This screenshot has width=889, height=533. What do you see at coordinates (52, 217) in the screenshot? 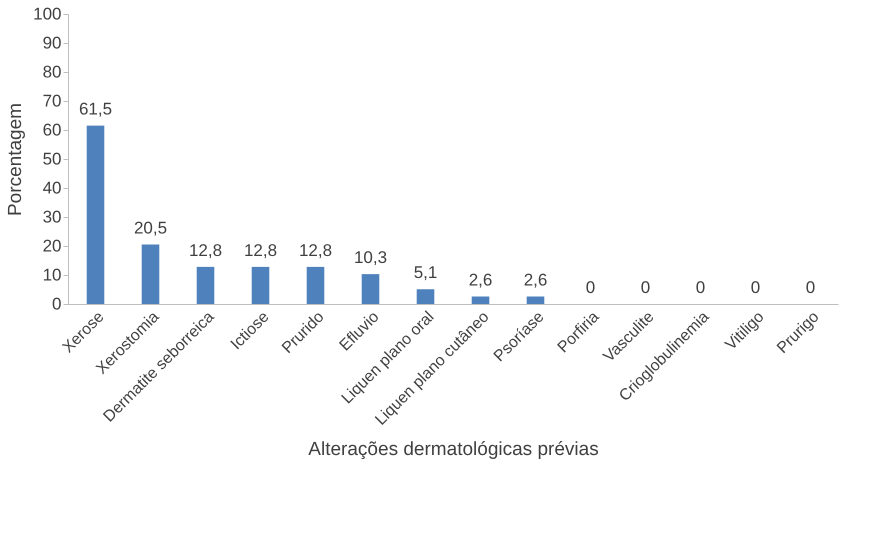
I see `y-tick-label: 30` at bounding box center [52, 217].